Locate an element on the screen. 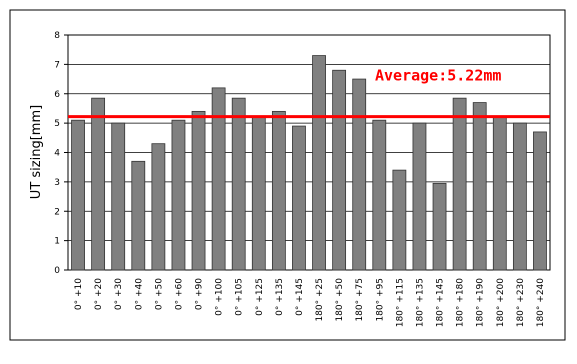  y-tick-label: 6 is located at coordinates (57, 95).